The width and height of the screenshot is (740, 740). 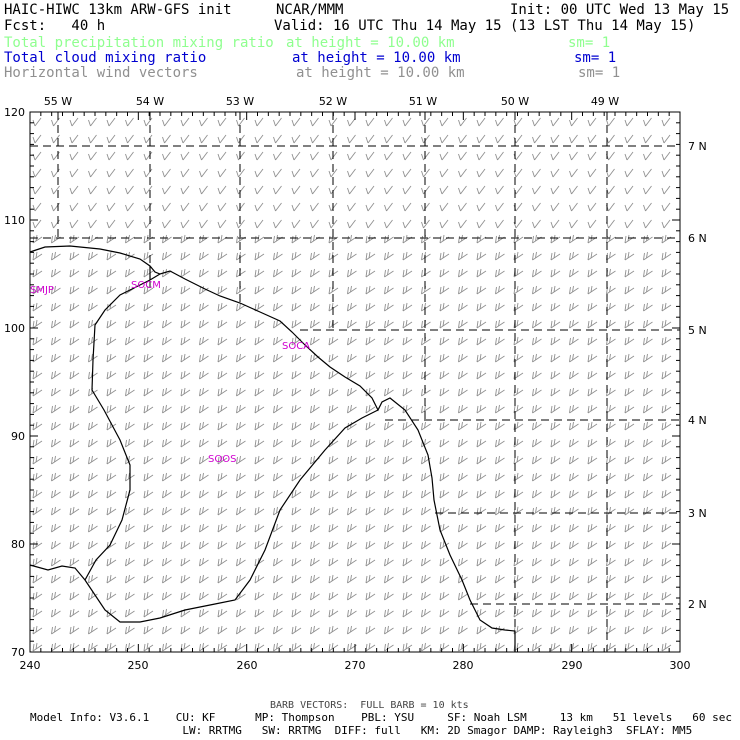 What do you see at coordinates (138, 665) in the screenshot?
I see `x-tick-250: 250` at bounding box center [138, 665].